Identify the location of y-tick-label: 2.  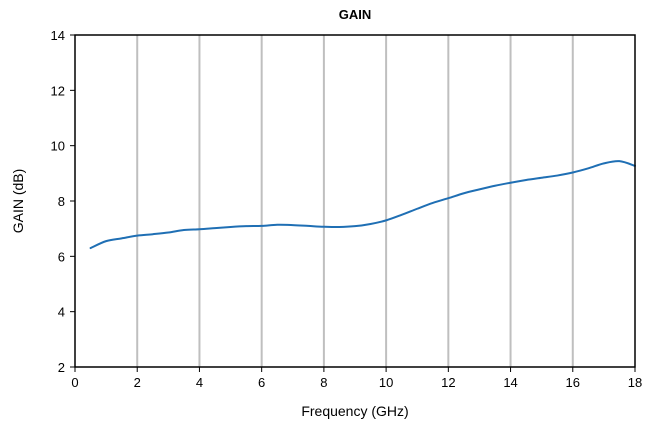
(61, 367).